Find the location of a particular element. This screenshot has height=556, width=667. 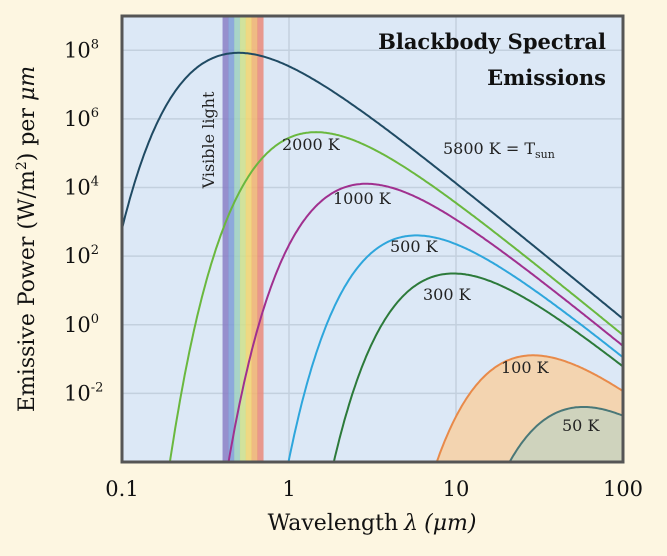

curve-50k is located at coordinates (565, 434).